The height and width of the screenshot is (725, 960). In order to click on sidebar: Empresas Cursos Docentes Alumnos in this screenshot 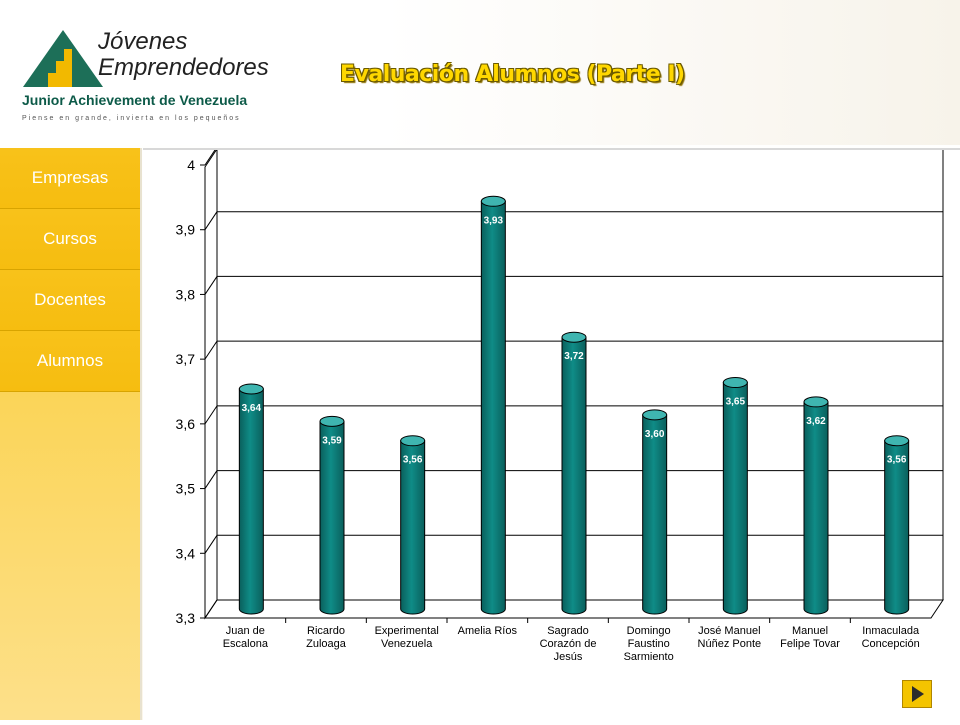, I will do `click(71, 434)`.